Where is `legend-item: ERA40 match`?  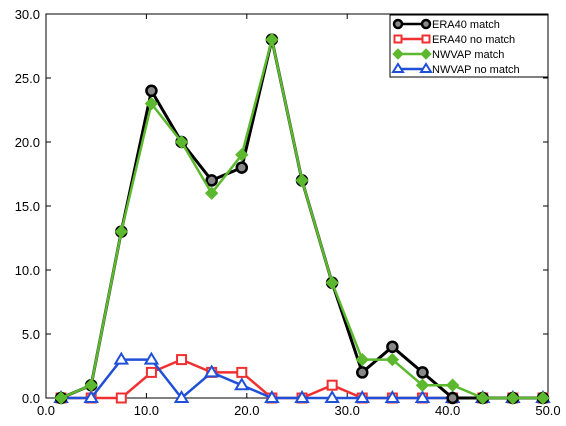
legend-item: ERA40 match is located at coordinates (446, 24).